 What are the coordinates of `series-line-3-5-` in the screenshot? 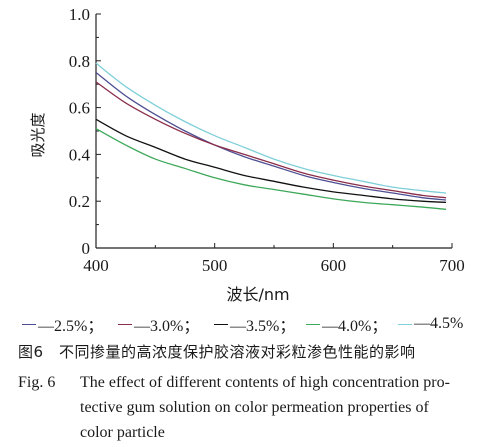 It's located at (271, 161).